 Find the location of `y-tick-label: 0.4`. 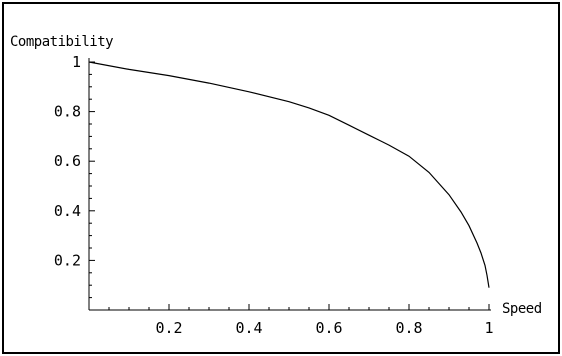

y-tick-label: 0.4 is located at coordinates (67, 211).